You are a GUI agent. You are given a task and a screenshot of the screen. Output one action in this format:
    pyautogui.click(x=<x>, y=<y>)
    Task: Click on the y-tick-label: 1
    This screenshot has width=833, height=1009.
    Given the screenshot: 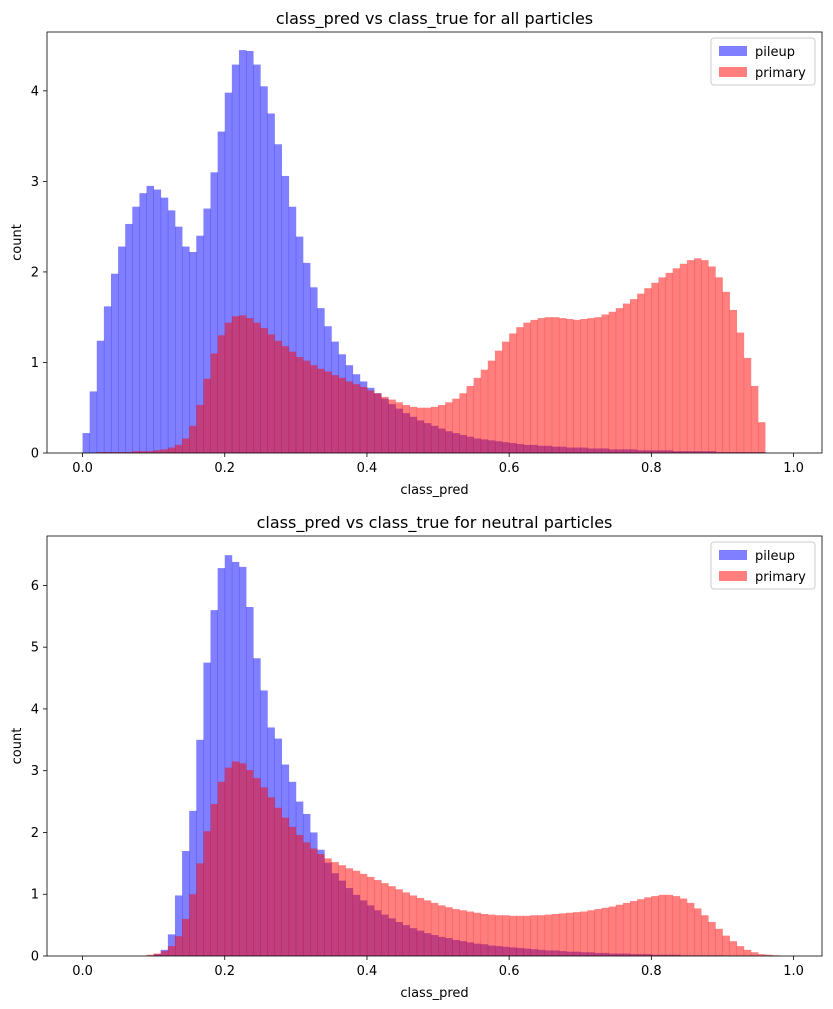 What is the action you would take?
    pyautogui.click(x=35, y=363)
    